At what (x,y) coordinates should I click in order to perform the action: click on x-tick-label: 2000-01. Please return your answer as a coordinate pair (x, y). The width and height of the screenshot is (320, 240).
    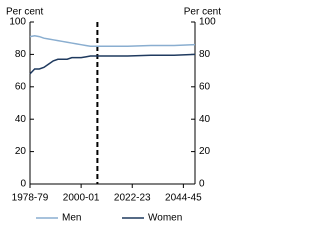
    Looking at the image, I should click on (81, 198).